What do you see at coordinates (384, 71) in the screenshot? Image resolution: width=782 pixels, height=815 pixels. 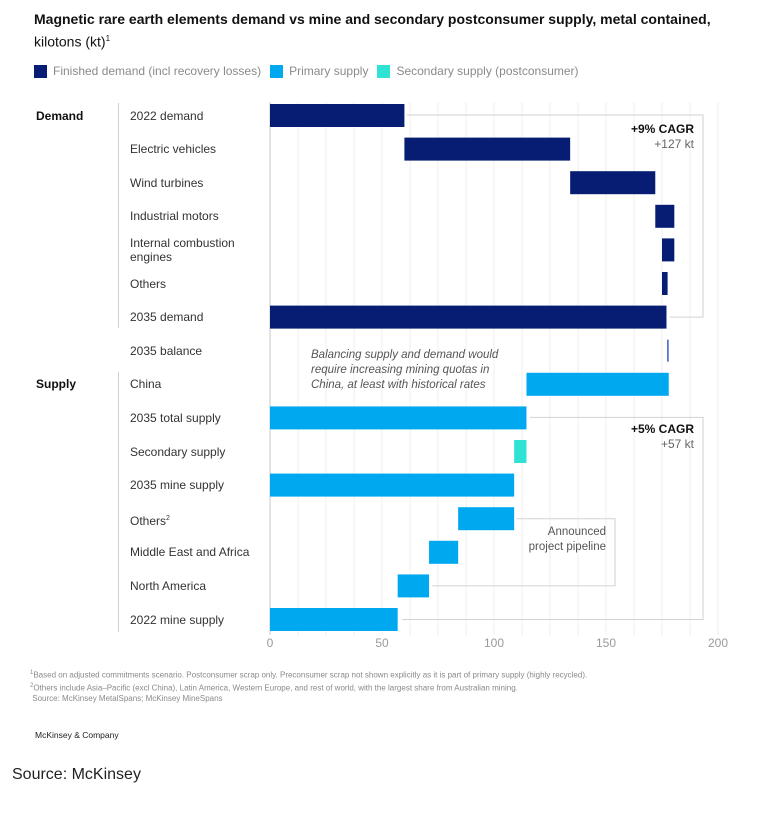 I see `legend-swatch-secondary` at bounding box center [384, 71].